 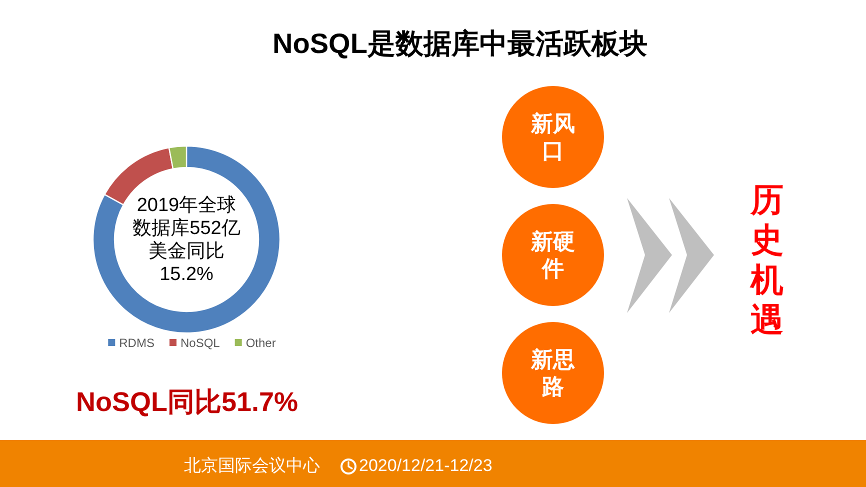 I want to click on text: NoSQL同比51.7%, so click(x=187, y=402).